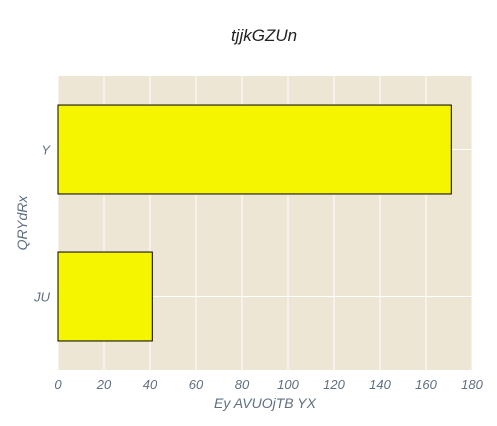 Image resolution: width=497 pixels, height=426 pixels. I want to click on x-tick-label: 20, so click(104, 384).